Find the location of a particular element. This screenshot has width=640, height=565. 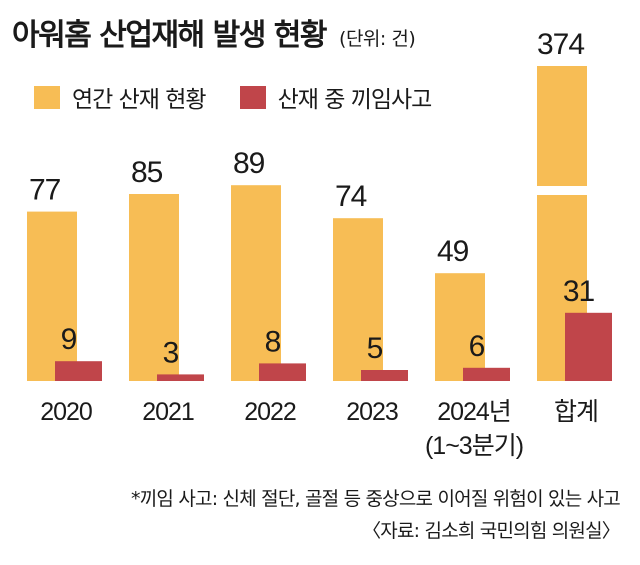

value-label-caught-2: 8 is located at coordinates (273, 341).